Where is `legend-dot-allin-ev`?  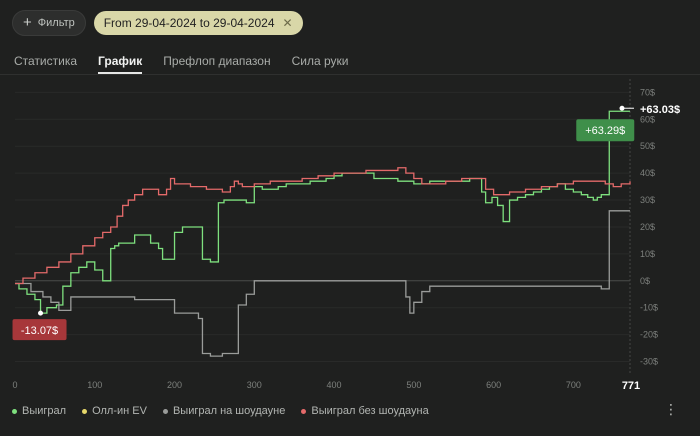
legend-dot-allin-ev is located at coordinates (85, 411).